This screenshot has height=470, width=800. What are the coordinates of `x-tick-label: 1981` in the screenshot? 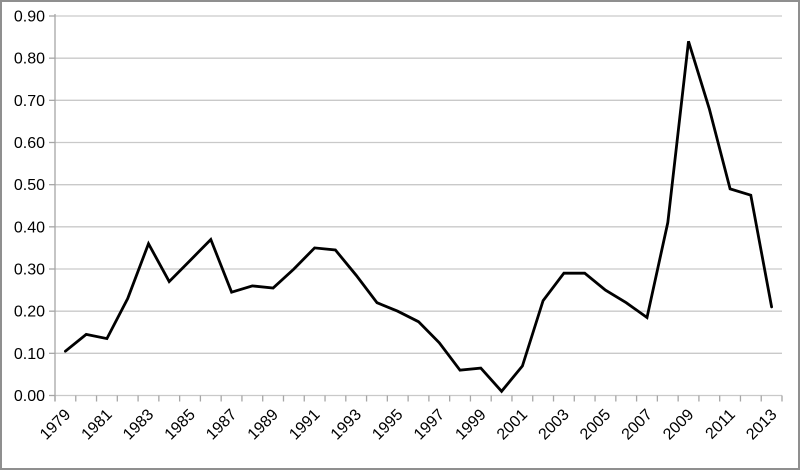 It's located at (97, 424).